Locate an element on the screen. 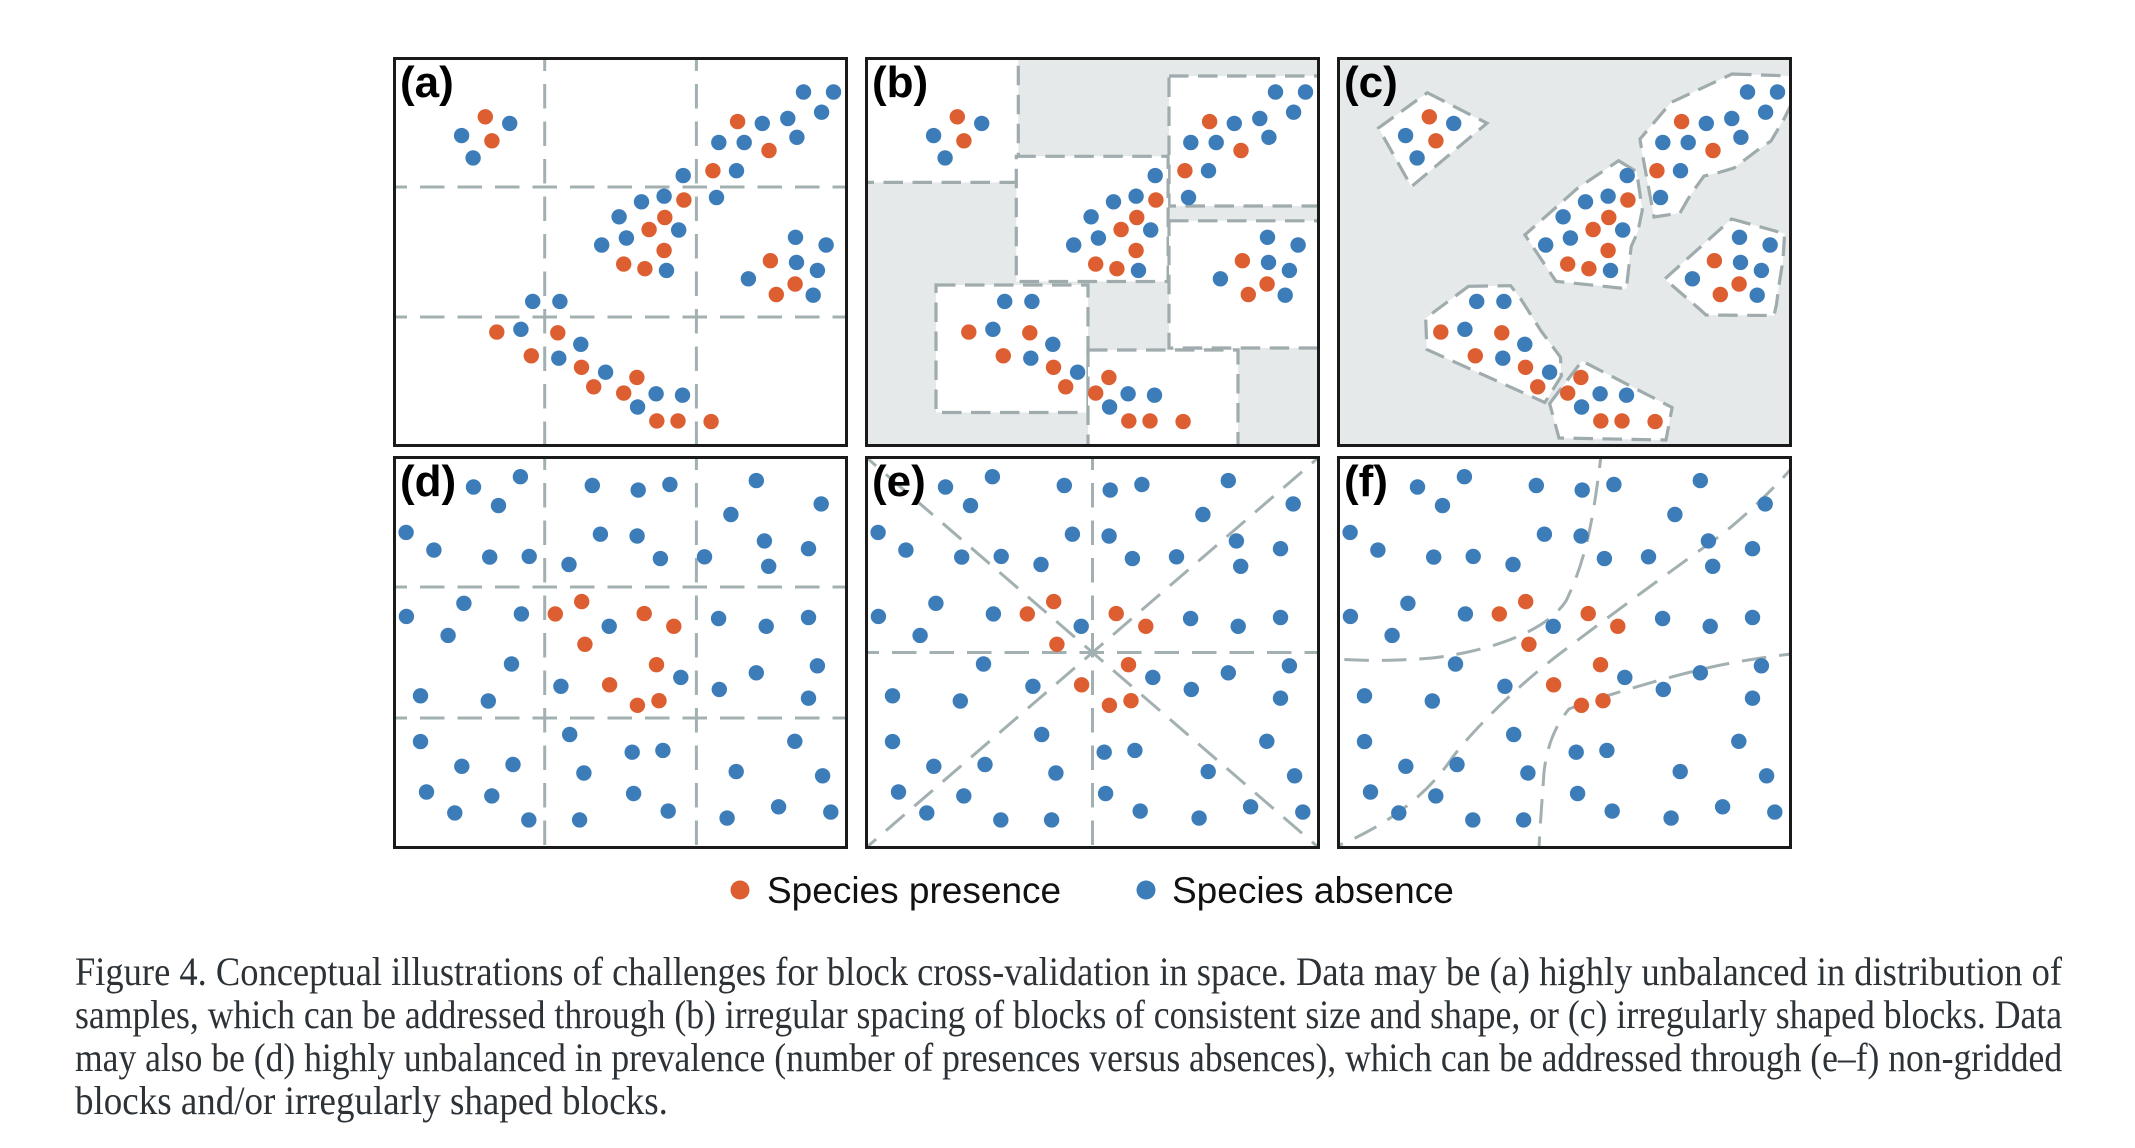  svg-text: (c) is located at coordinates (1371, 82).